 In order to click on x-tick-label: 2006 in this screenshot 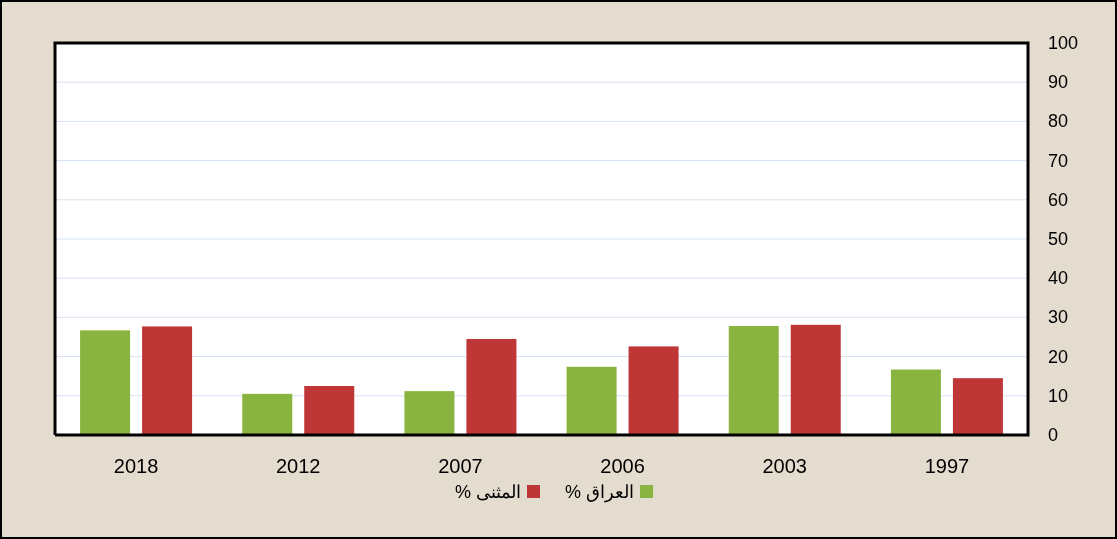, I will do `click(622, 466)`.